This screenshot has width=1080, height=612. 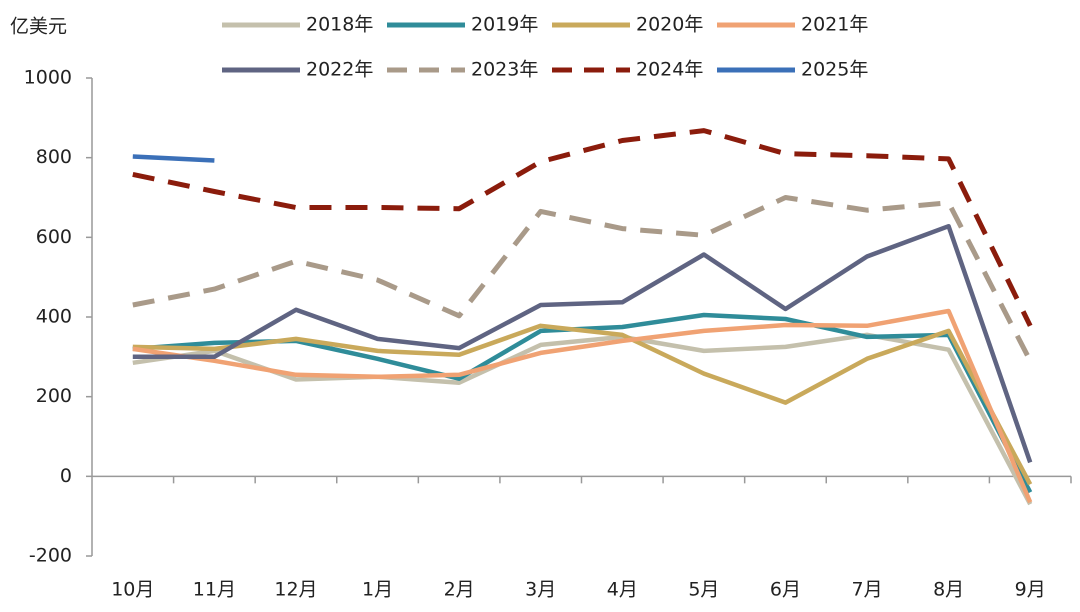 I want to click on legend-label: 2024年, so click(x=669, y=70).